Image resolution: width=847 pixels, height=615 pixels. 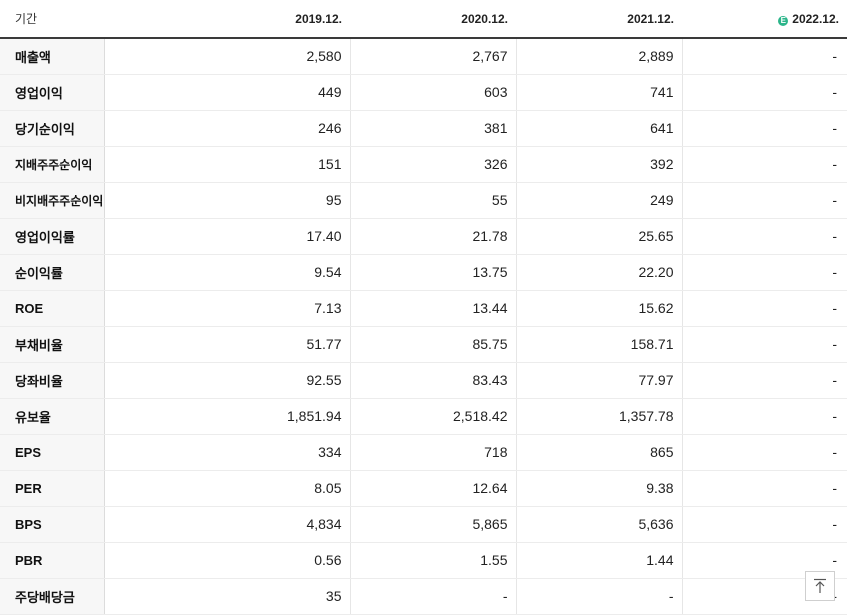 What do you see at coordinates (432, 452) in the screenshot?
I see `table-cell: 718` at bounding box center [432, 452].